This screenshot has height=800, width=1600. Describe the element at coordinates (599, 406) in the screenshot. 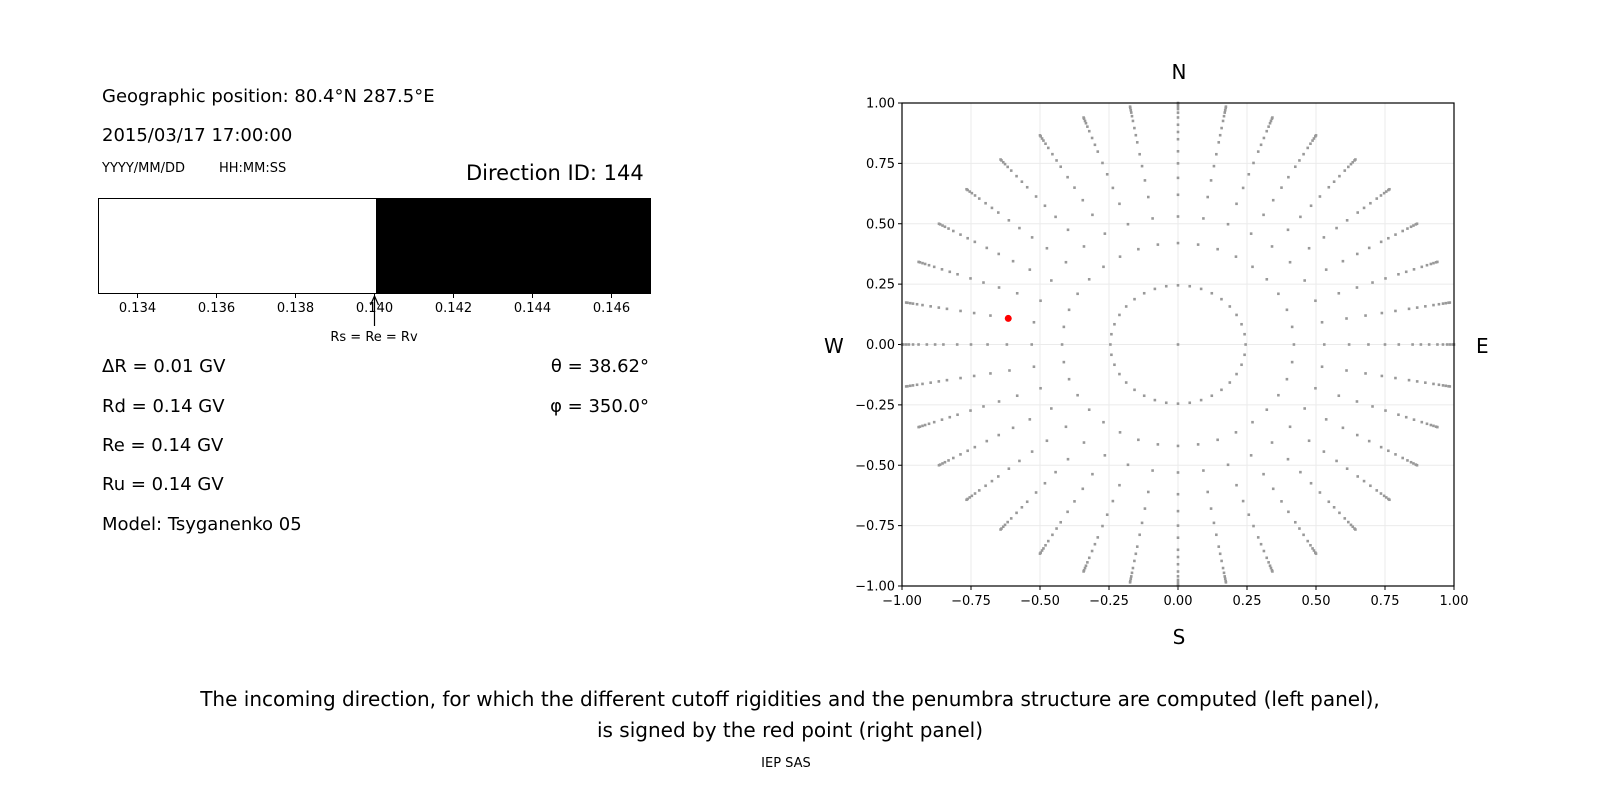

I see `phi-value: φ = 350.0°` at that location.